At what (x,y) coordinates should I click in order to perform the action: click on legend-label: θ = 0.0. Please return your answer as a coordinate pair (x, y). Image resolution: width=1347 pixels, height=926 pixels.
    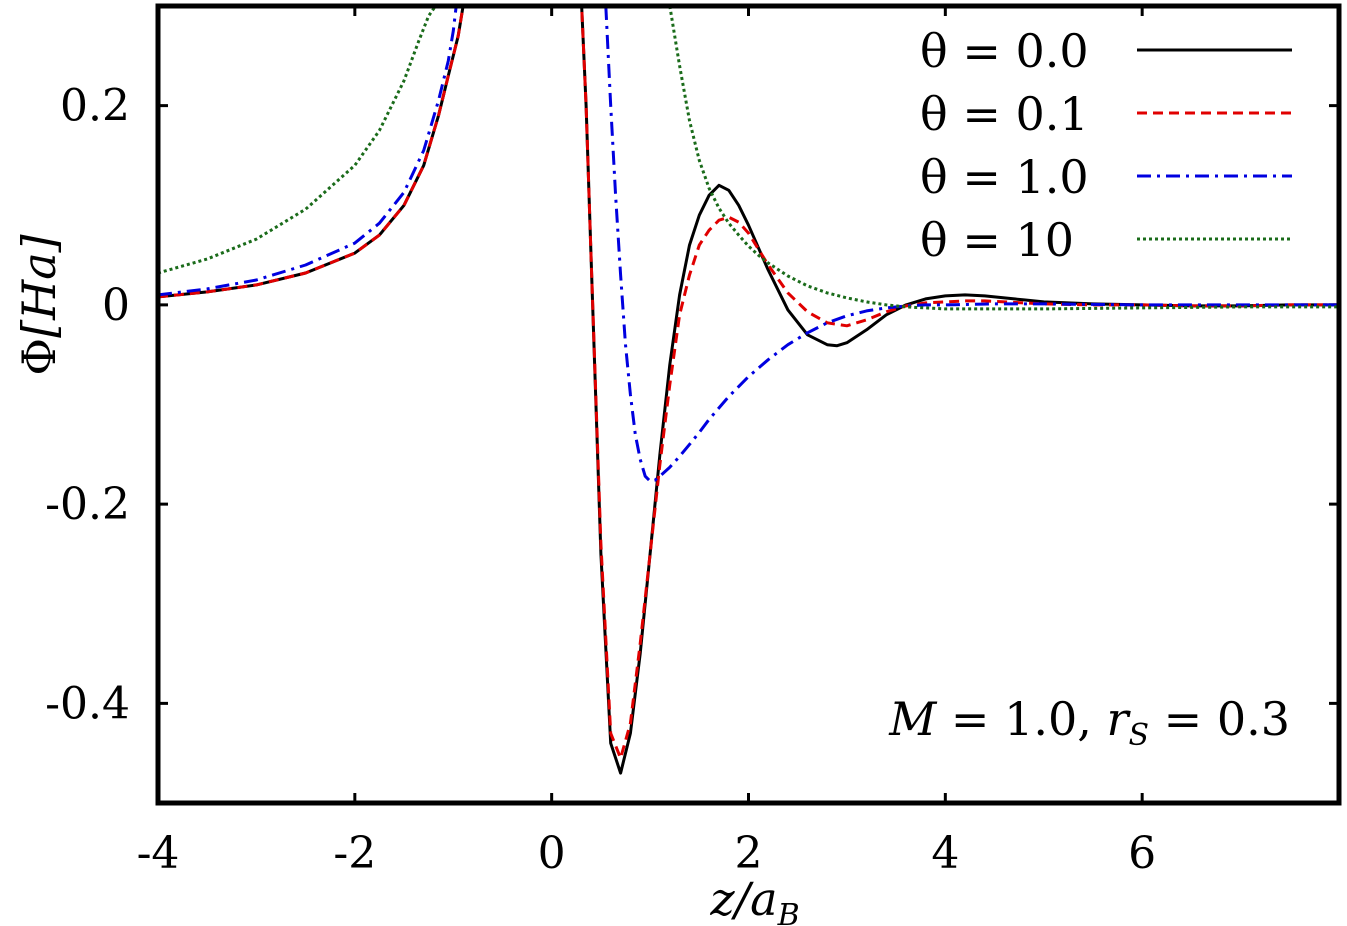
    Looking at the image, I should click on (1004, 51).